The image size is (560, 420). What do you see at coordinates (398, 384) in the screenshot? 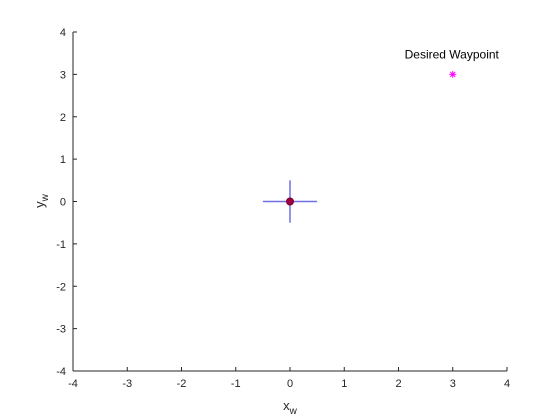
I see `x-tick-label: 2` at bounding box center [398, 384].